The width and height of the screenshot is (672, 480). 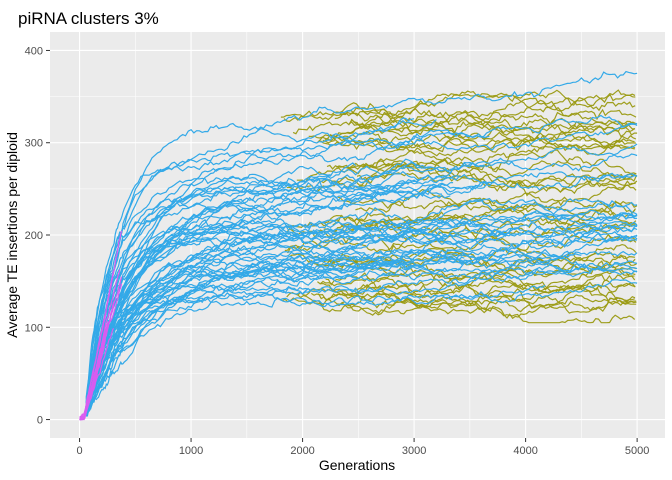 What do you see at coordinates (414, 451) in the screenshot?
I see `x-tick-label: 3000` at bounding box center [414, 451].